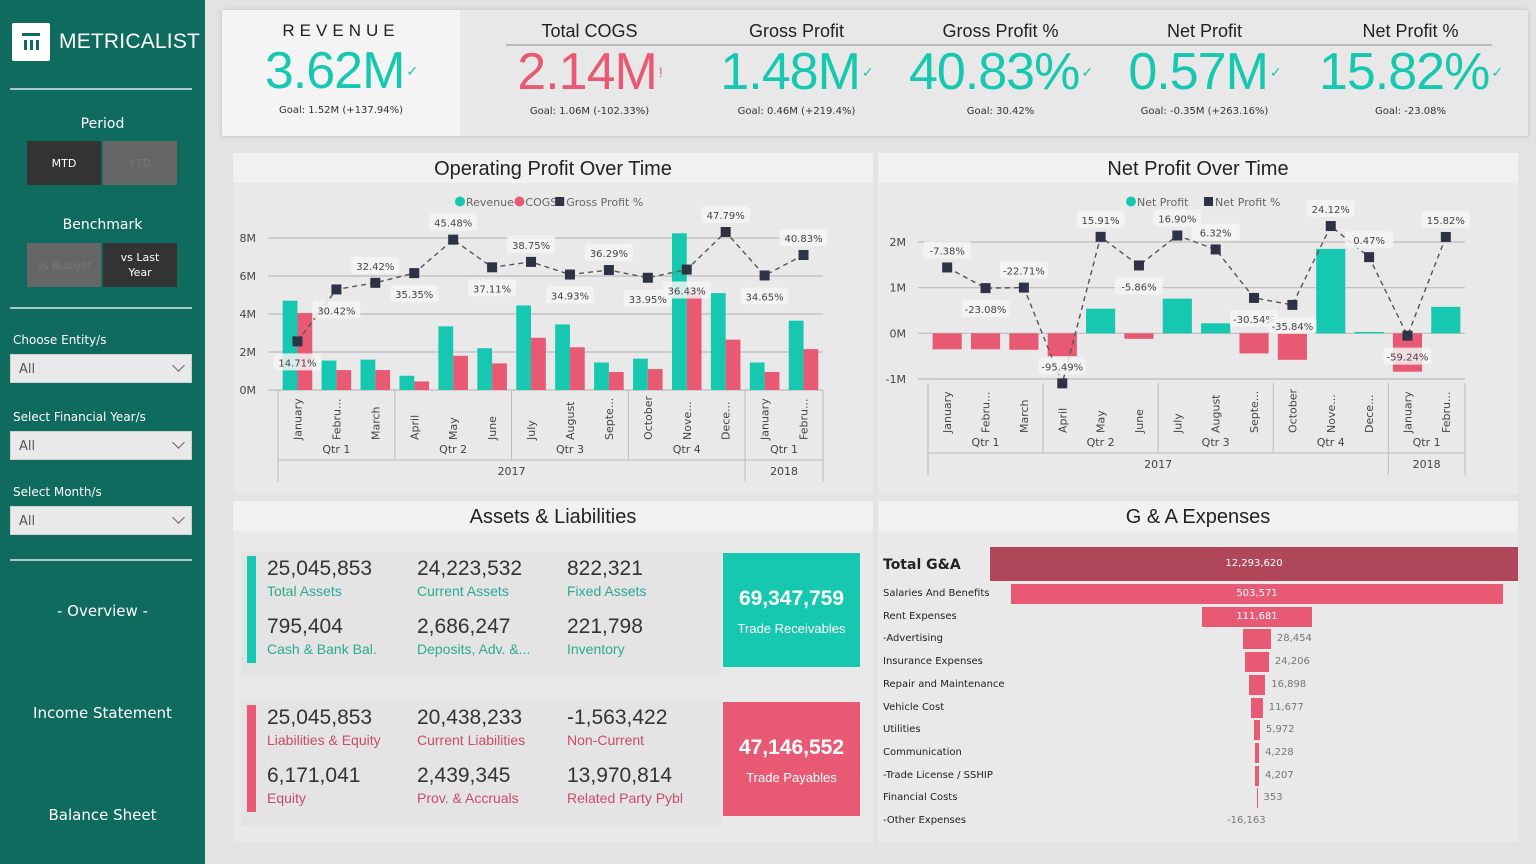 The height and width of the screenshot is (864, 1536). Describe the element at coordinates (986, 442) in the screenshot. I see `x-tick-quarter: Qtr 1` at that location.